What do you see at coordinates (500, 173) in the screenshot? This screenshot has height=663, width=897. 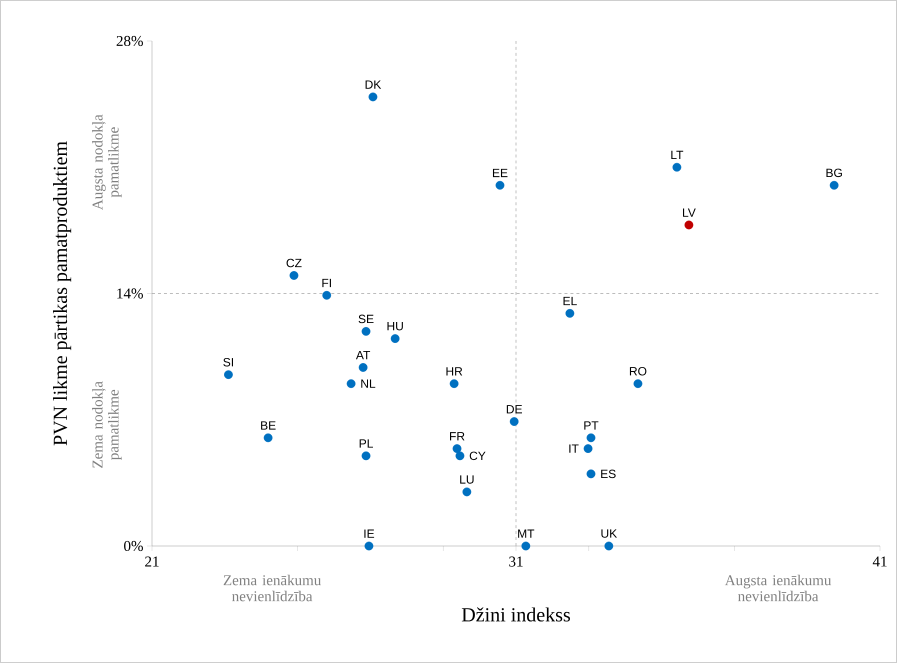 I see `annotation: EE` at bounding box center [500, 173].